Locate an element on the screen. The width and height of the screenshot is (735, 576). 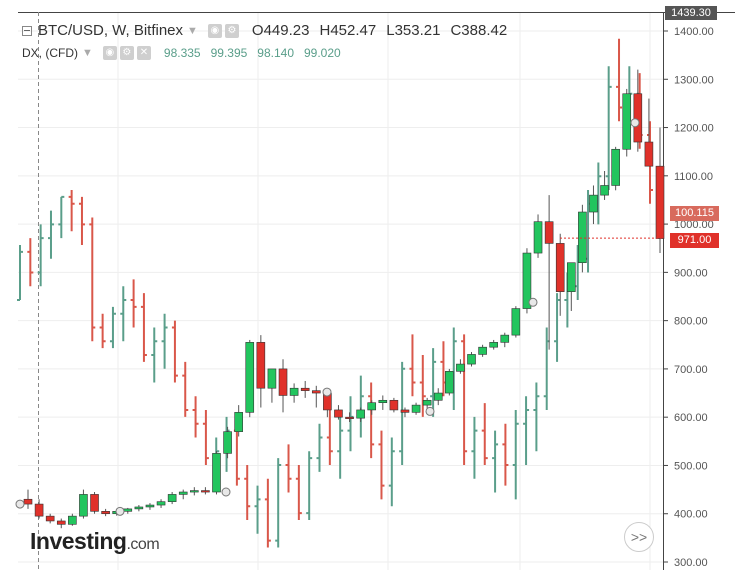
y-tick-label: 500.00 is located at coordinates (691, 466).